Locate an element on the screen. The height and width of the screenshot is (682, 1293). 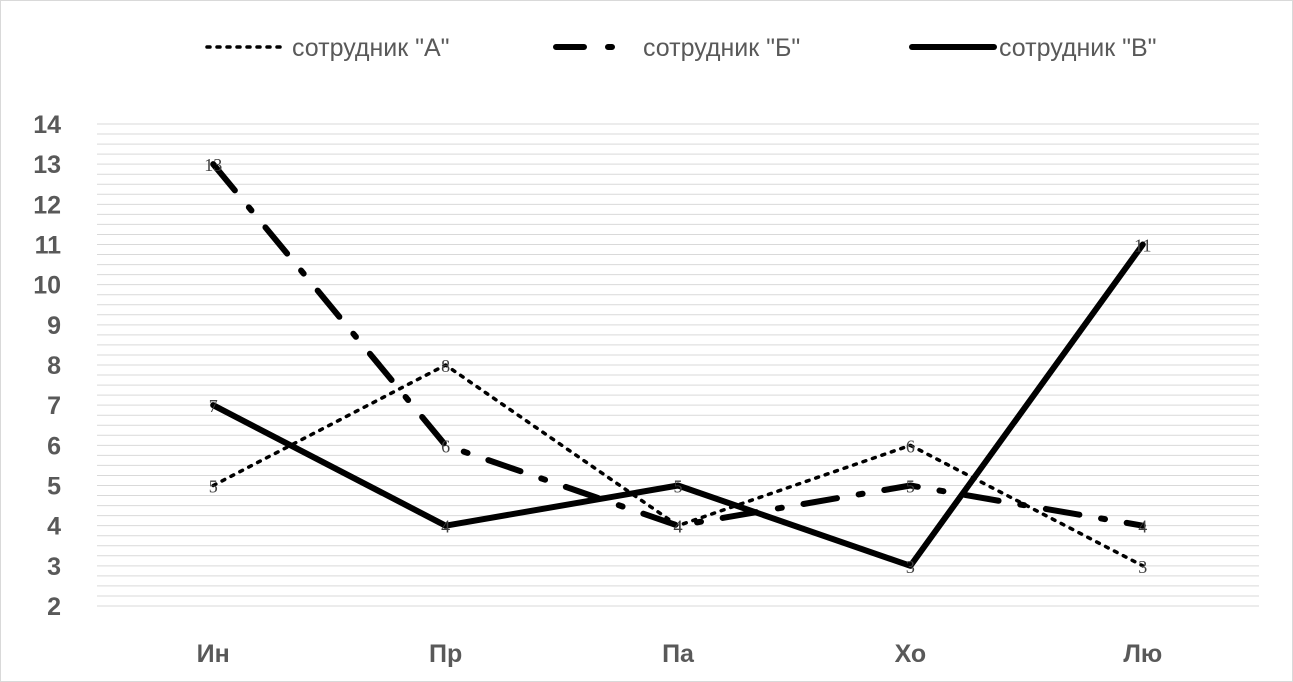
legend: сотрудник "А" сотрудник "Б" сотрудник "В" is located at coordinates (681, 48).